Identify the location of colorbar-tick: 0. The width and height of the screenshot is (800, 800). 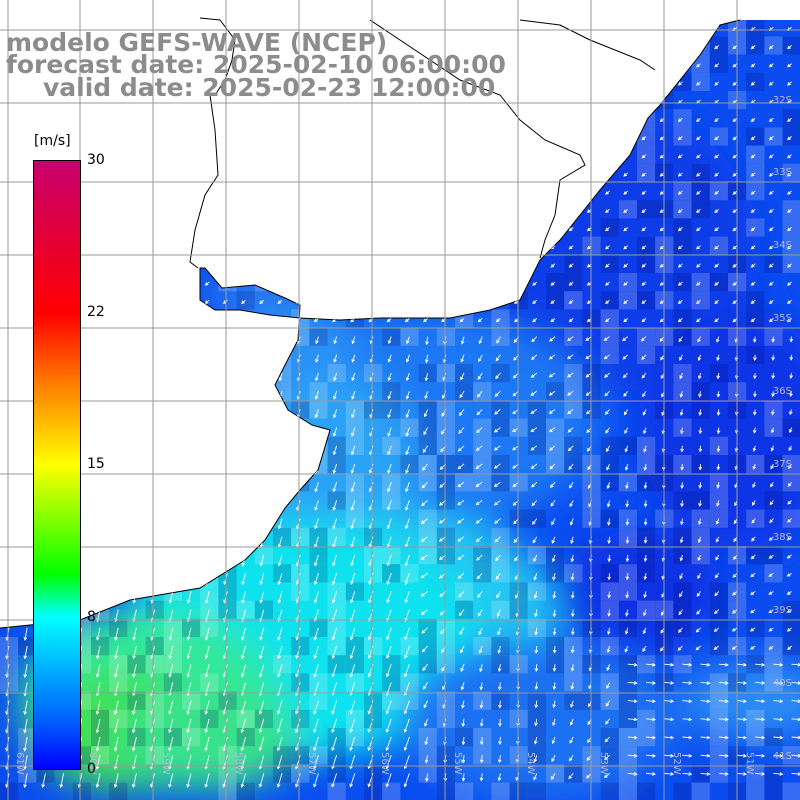
(91, 769).